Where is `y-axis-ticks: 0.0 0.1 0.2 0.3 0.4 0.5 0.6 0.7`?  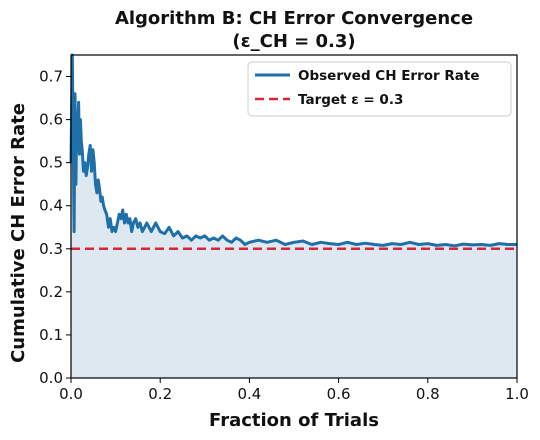 y-axis-ticks: 0.0 0.1 0.2 0.3 0.4 0.5 0.6 0.7 is located at coordinates (55, 227).